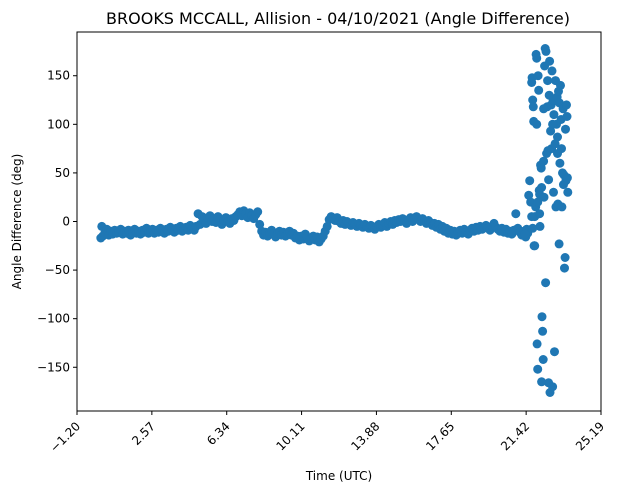  Describe the element at coordinates (53, 367) in the screenshot. I see `y-tick-label: −150` at that location.